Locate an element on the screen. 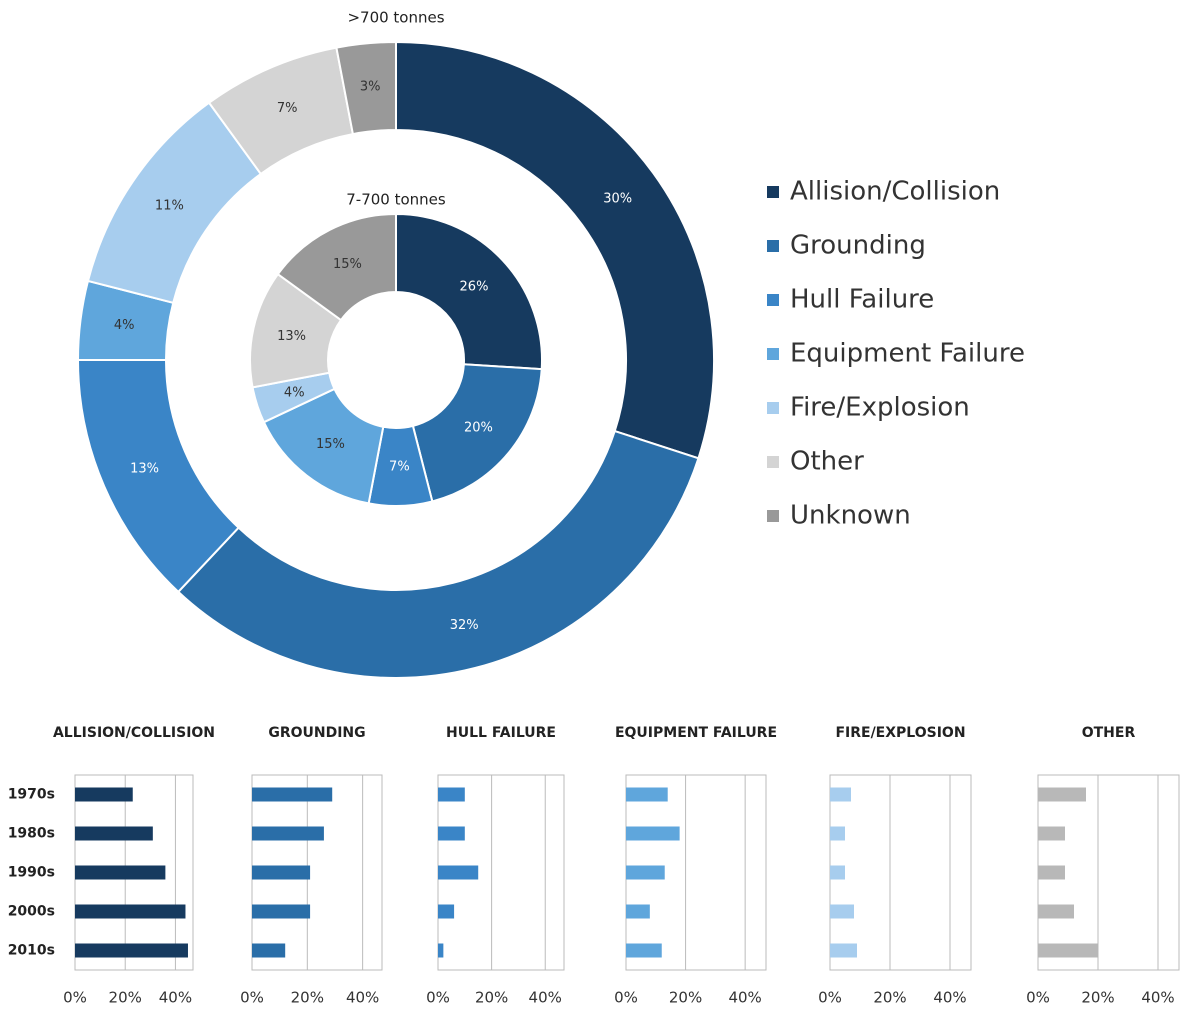 The width and height of the screenshot is (1182, 1011). legend-label: Hull Failure is located at coordinates (862, 300).